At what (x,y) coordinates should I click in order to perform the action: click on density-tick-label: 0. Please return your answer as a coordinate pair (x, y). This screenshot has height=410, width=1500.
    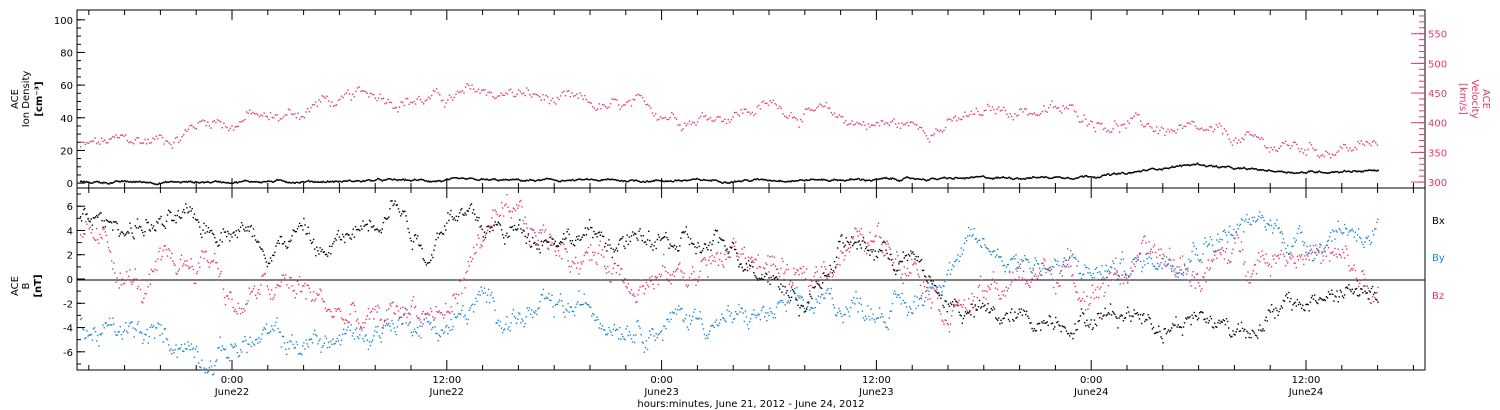
    Looking at the image, I should click on (70, 184).